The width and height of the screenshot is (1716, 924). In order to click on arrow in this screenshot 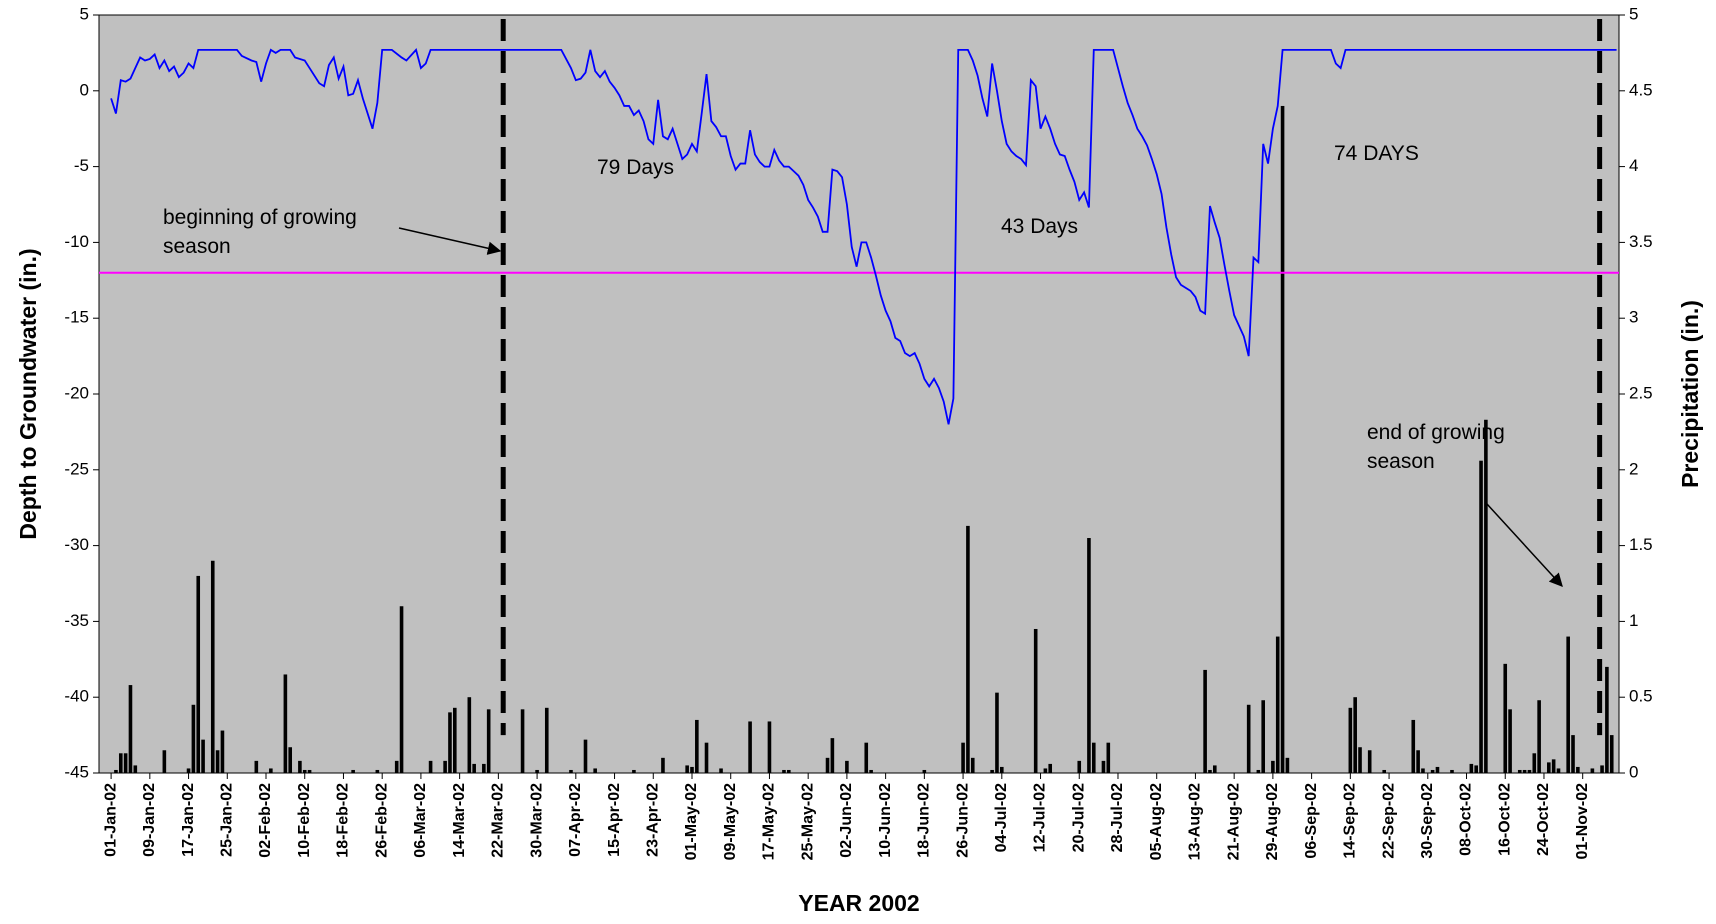, I will do `click(1524, 545)`.